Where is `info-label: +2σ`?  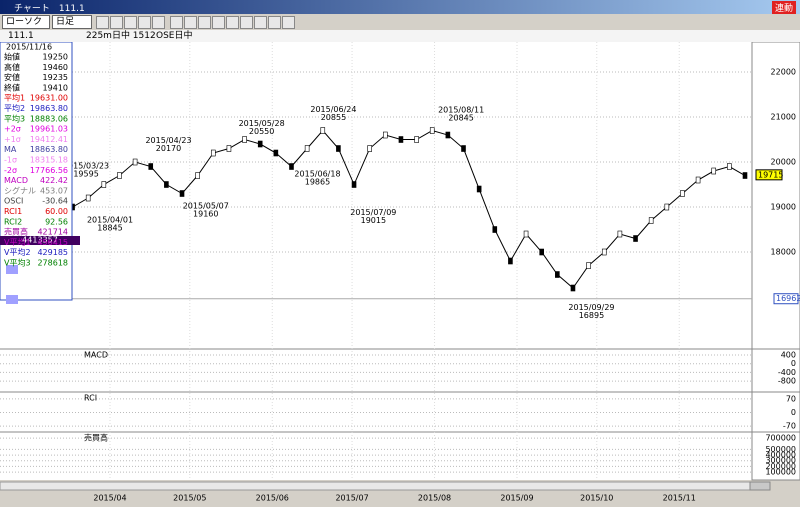 info-label: +2σ is located at coordinates (12, 129).